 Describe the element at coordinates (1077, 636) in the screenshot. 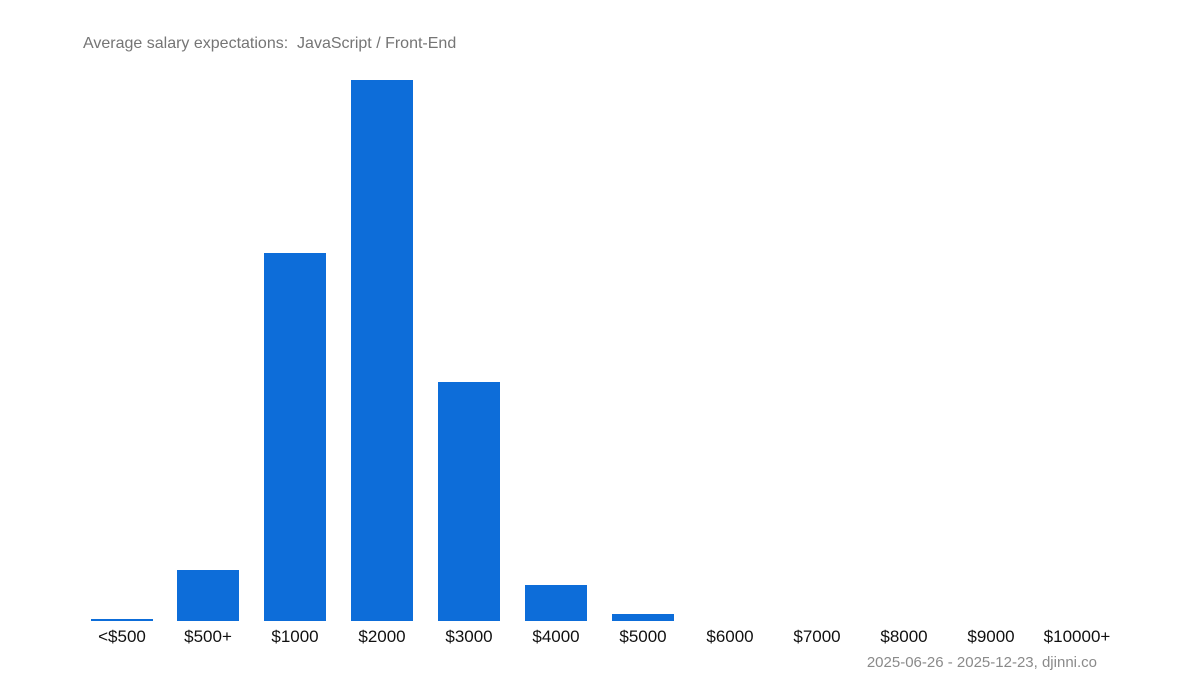

I see `x-axis-label: $10000+` at that location.